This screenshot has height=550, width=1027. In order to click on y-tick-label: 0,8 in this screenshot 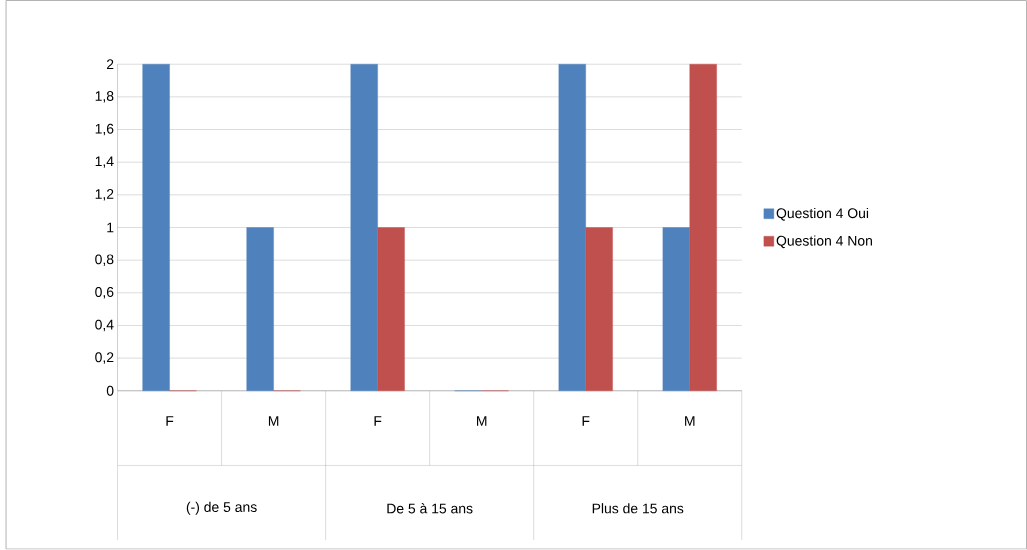, I will do `click(104, 260)`.